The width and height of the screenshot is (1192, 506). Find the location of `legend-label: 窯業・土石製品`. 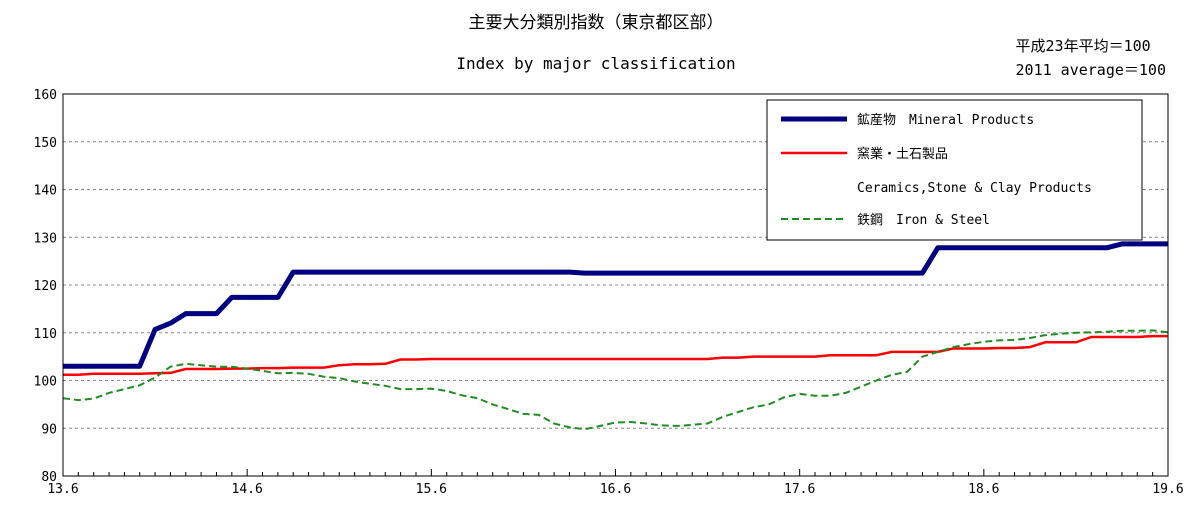

legend-label: 窯業・土石製品 is located at coordinates (902, 154).